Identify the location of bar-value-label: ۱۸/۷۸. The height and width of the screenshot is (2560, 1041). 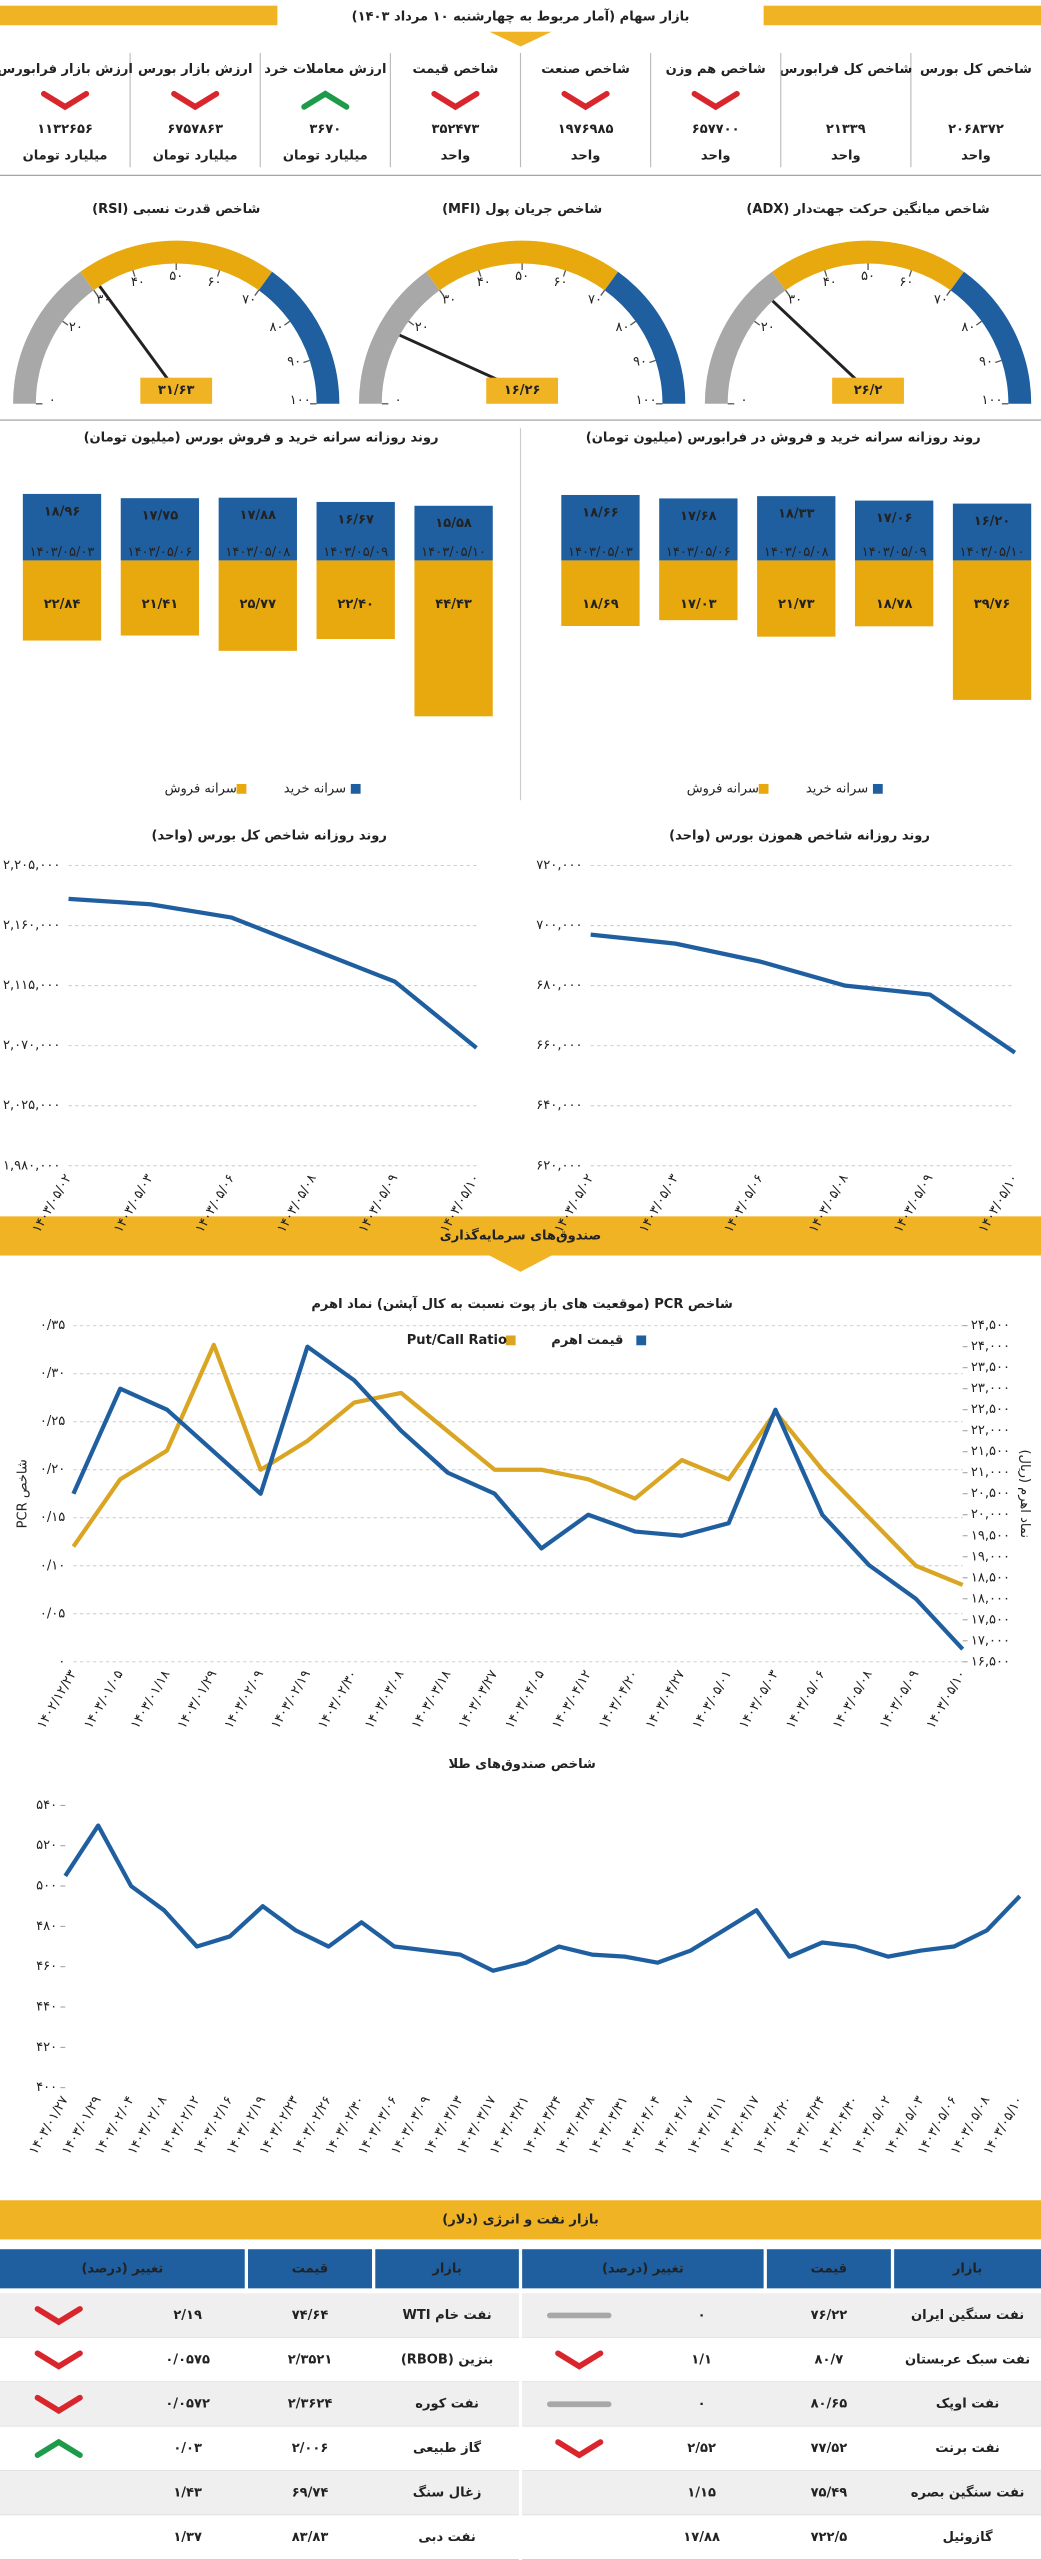
(894, 604).